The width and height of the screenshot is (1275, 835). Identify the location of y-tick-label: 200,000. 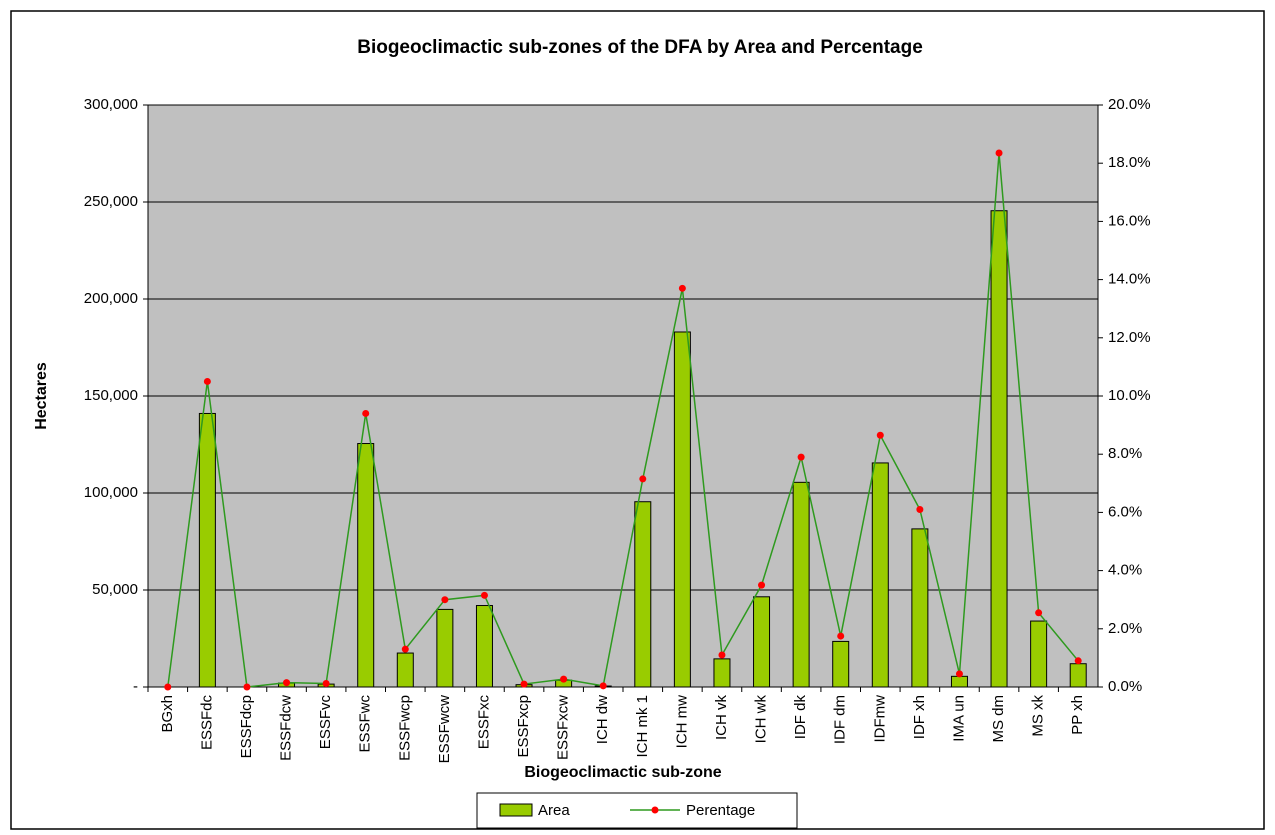
(111, 298).